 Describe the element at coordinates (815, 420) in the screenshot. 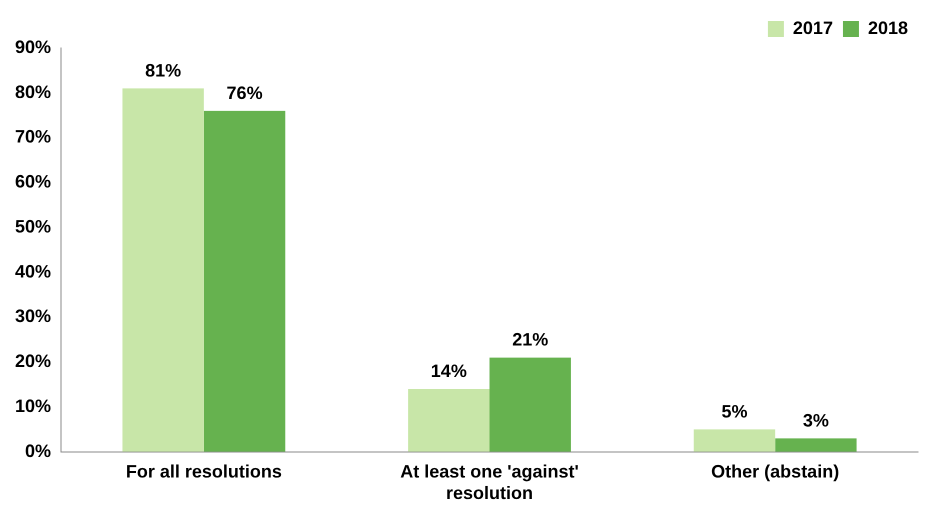

I see `data-label: 3%` at that location.